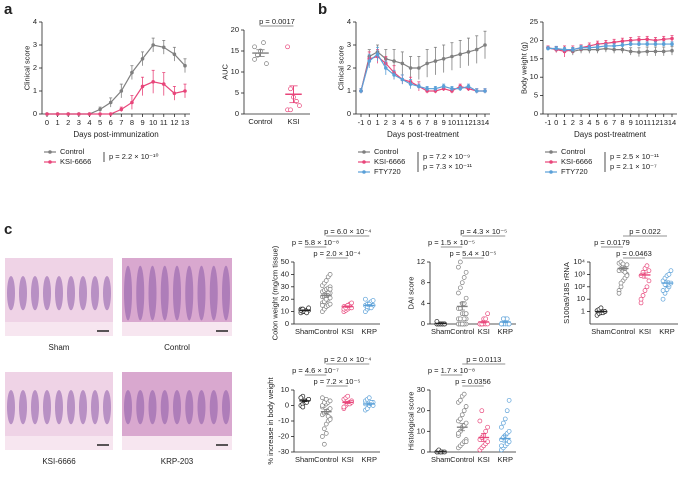  I want to click on y-axis-label: Clinical score, so click(341, 68).